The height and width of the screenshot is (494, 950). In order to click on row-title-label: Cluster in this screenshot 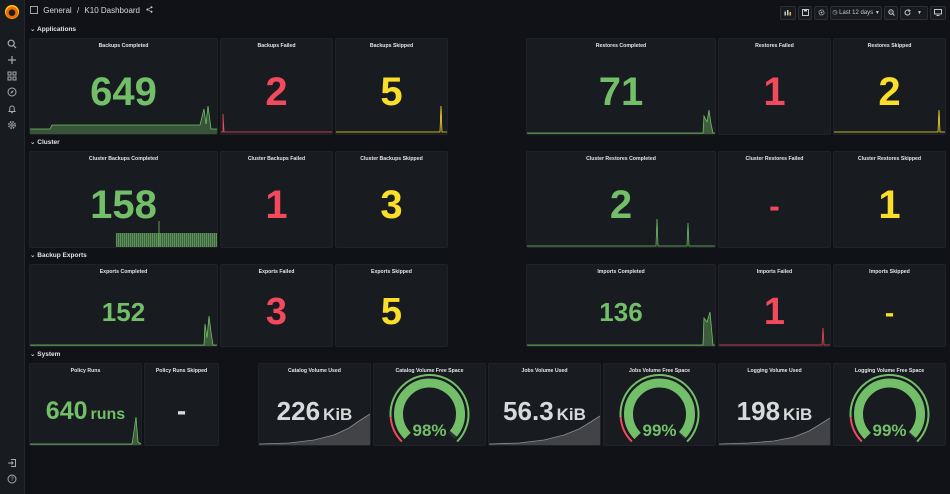, I will do `click(48, 142)`.